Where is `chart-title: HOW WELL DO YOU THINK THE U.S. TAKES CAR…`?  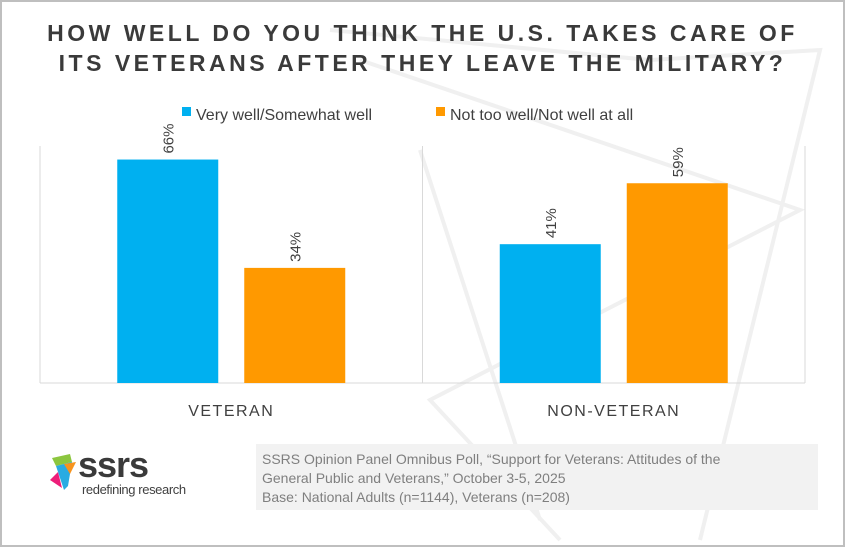
chart-title: HOW WELL DO YOU THINK THE U.S. TAKES CAR… is located at coordinates (422, 48).